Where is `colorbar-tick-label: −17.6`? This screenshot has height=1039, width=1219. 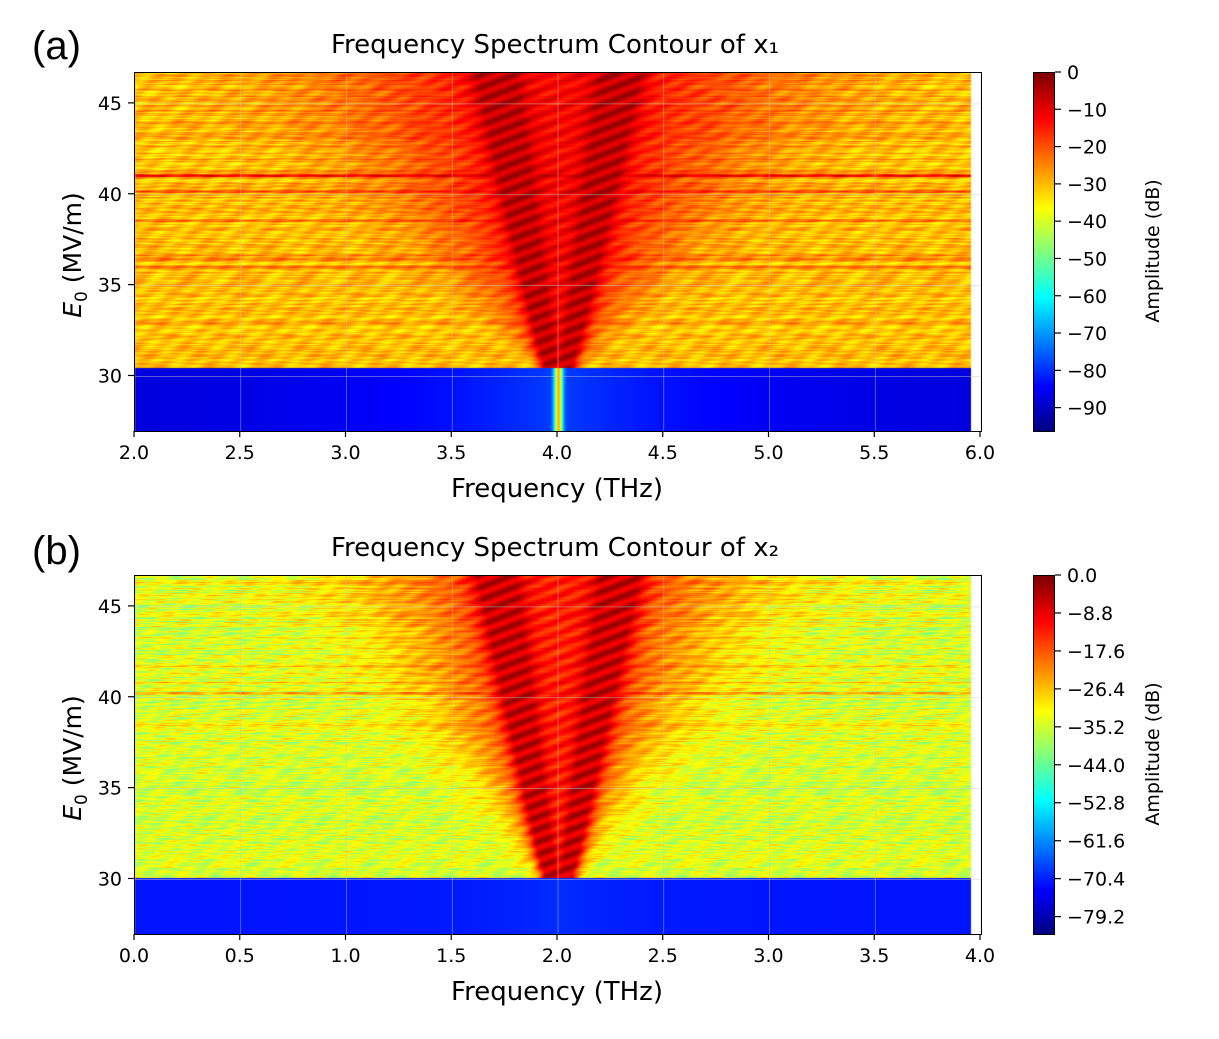 colorbar-tick-label: −17.6 is located at coordinates (1096, 652).